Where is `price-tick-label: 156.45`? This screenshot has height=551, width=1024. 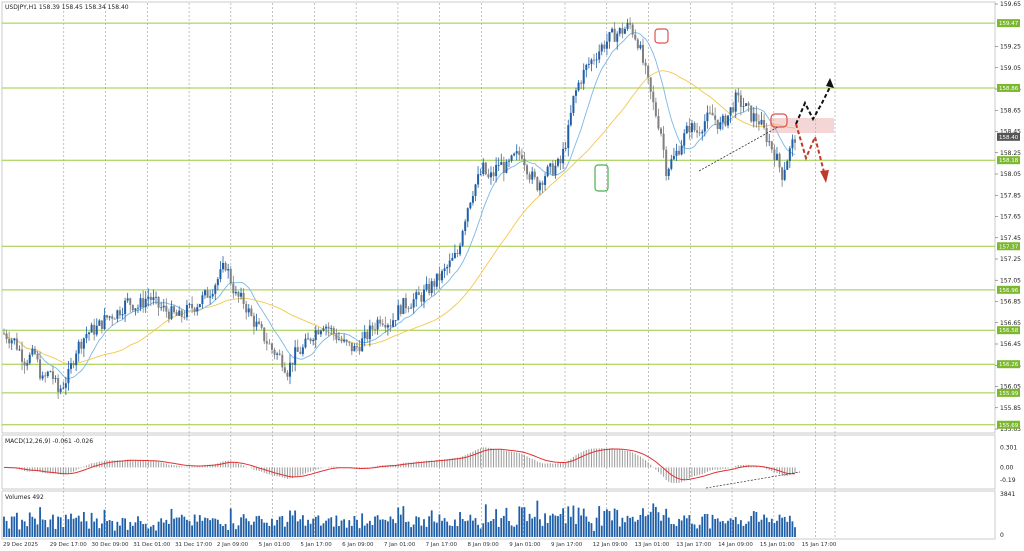
price-tick-label: 156.45 is located at coordinates (1010, 344).